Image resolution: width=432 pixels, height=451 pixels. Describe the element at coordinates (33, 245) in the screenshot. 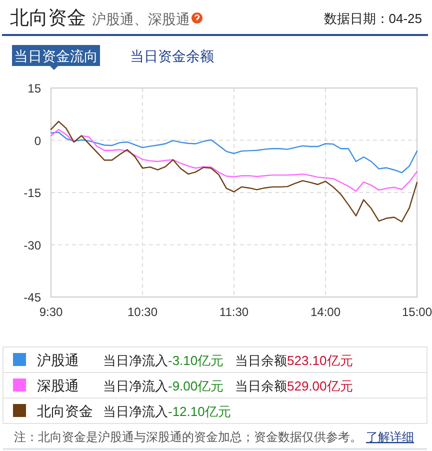

I see `y-tick-label: -30` at that location.